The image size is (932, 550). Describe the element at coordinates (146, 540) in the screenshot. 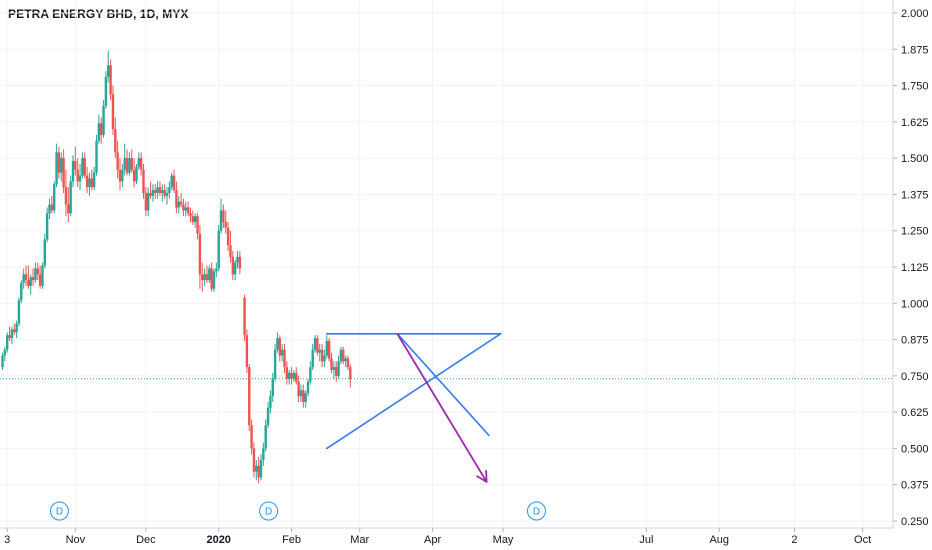

I see `x-tick-label-2: Dec` at that location.